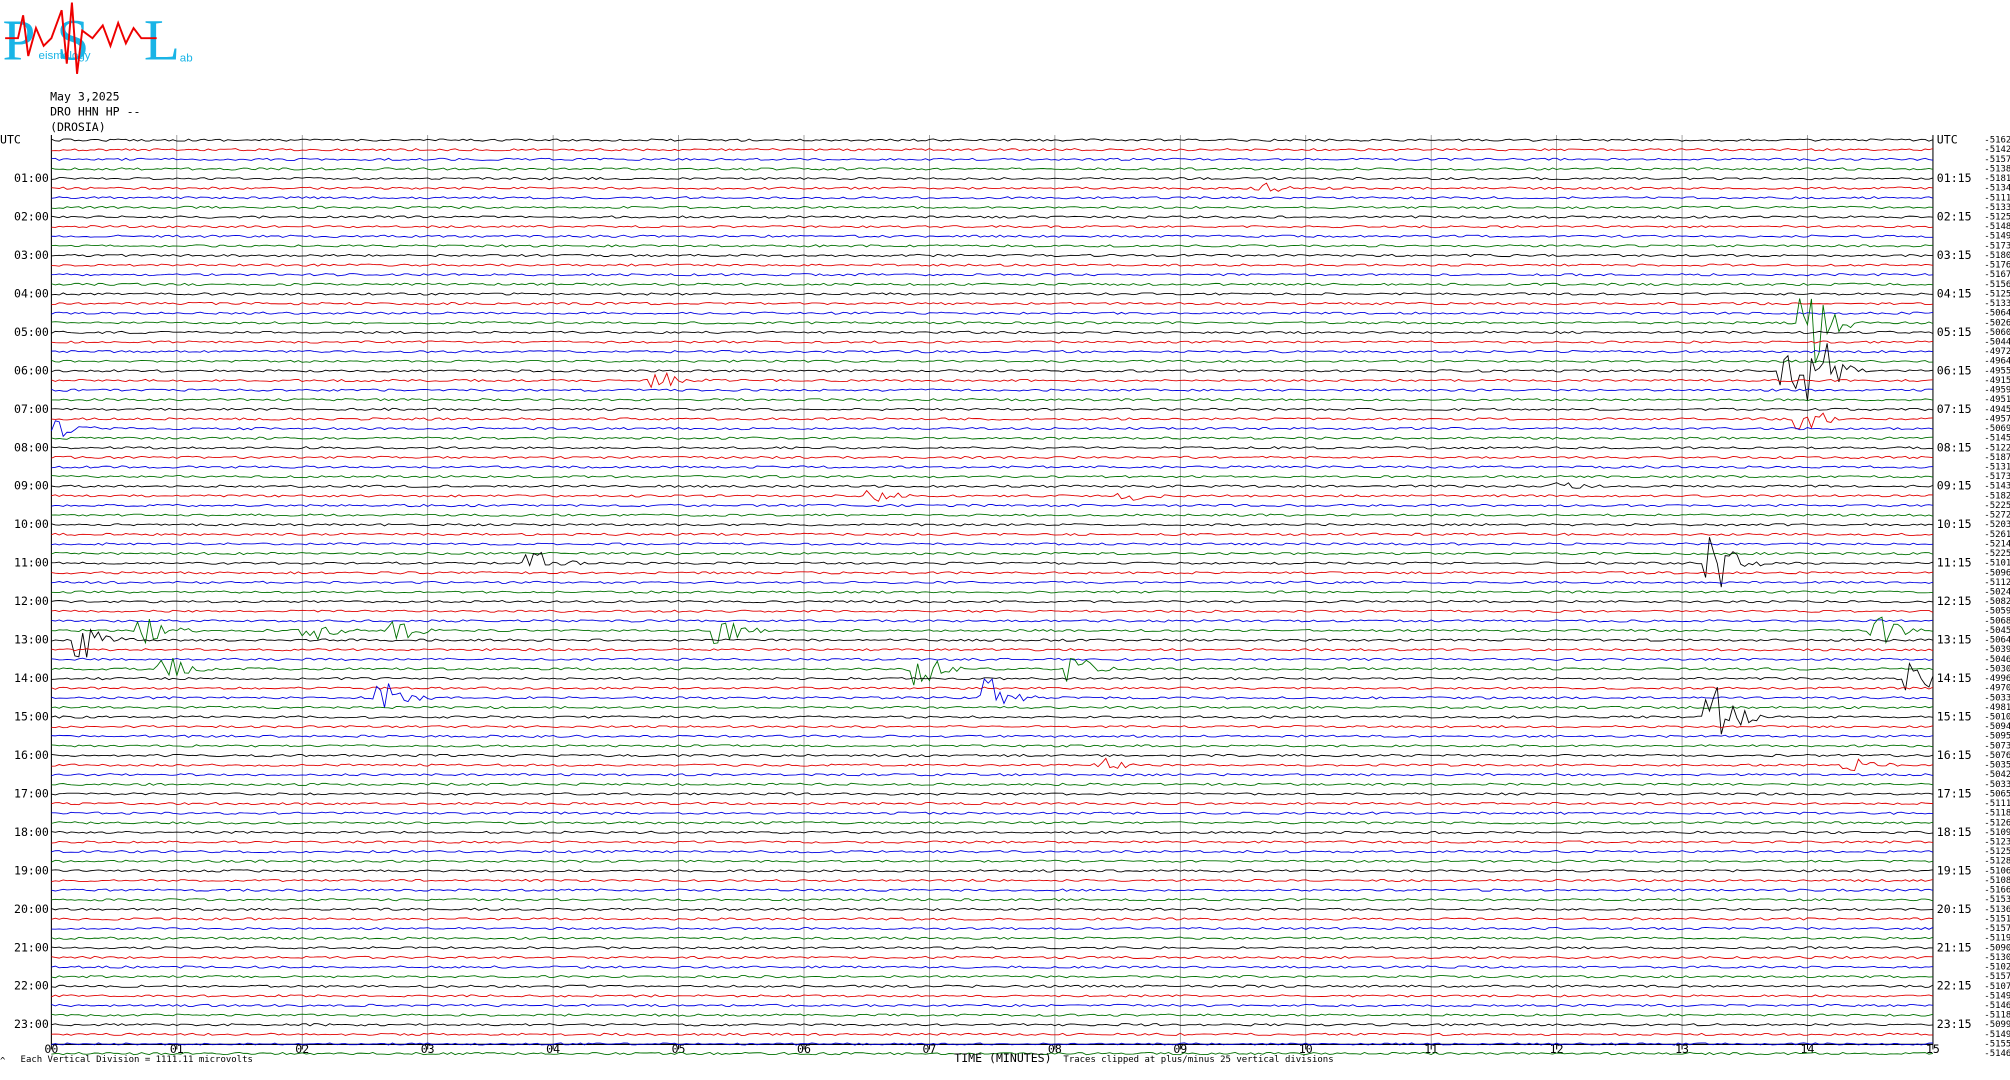 Image resolution: width=2010 pixels, height=1080 pixels. I want to click on trace-offset: -4955, so click(1997, 371).